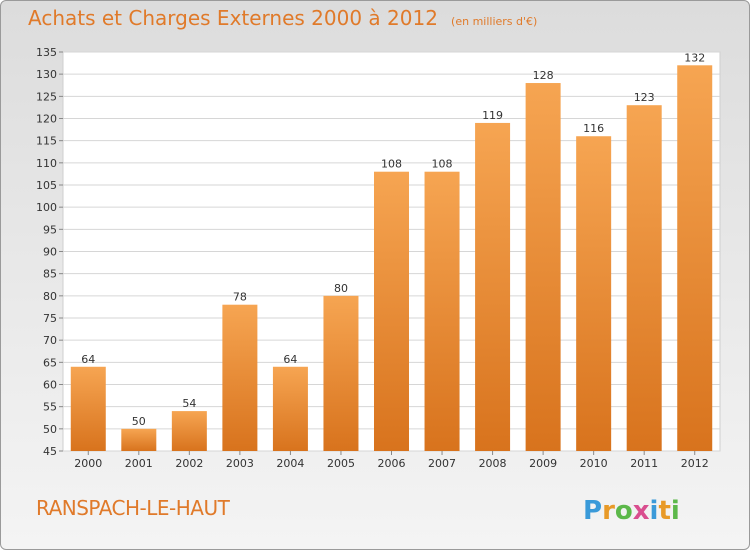  Describe the element at coordinates (240, 377) in the screenshot. I see `bar-2003` at that location.